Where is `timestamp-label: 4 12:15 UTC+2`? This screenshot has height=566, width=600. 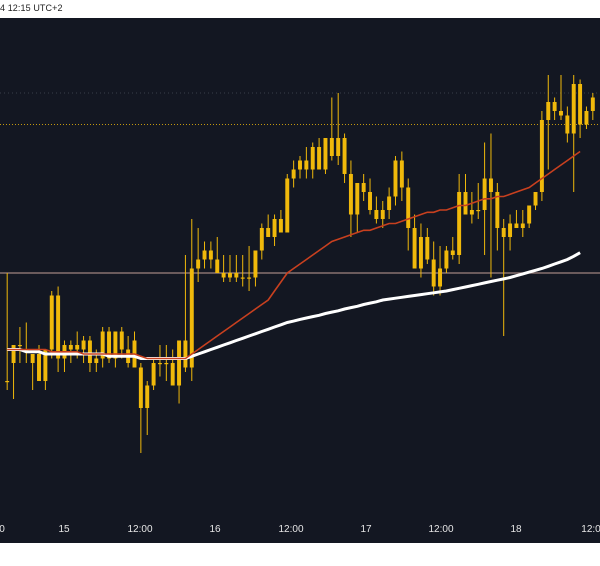
timestamp-label: 4 12:15 UTC+2 is located at coordinates (31, 8).